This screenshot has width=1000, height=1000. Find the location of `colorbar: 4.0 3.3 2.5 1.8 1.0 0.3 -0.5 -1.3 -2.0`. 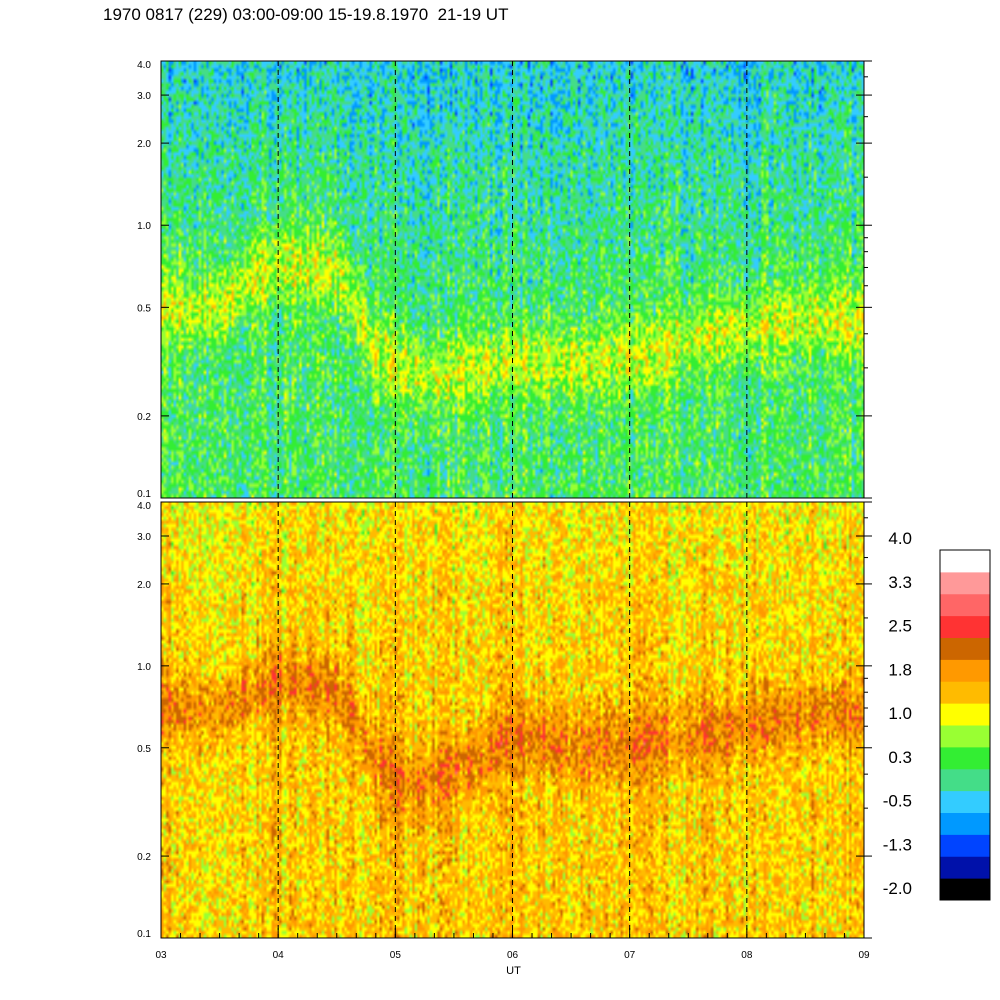

colorbar: 4.0 3.3 2.5 1.8 1.0 0.3 -0.5 -1.3 -2.0 is located at coordinates (937, 715).